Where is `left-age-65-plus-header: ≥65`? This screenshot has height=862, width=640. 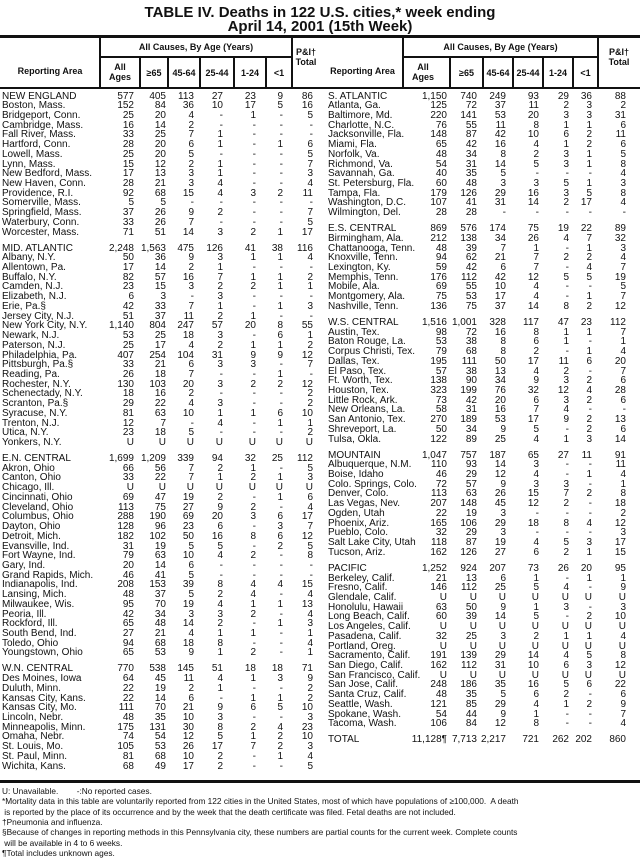
left-age-65-plus-header: ≥65 is located at coordinates (154, 73).